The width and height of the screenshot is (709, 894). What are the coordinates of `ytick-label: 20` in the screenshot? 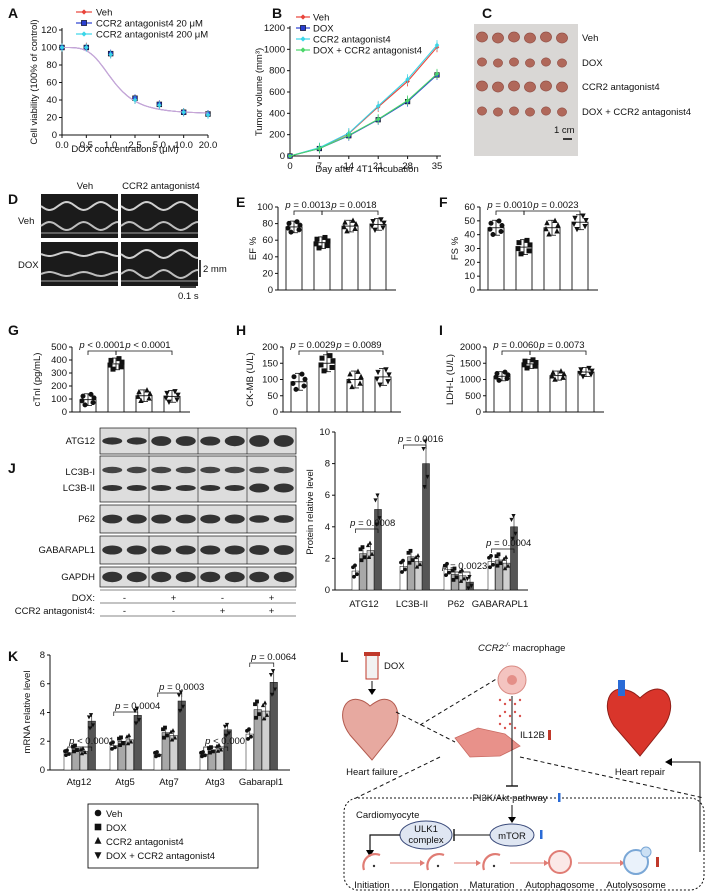 It's located at (267, 273).